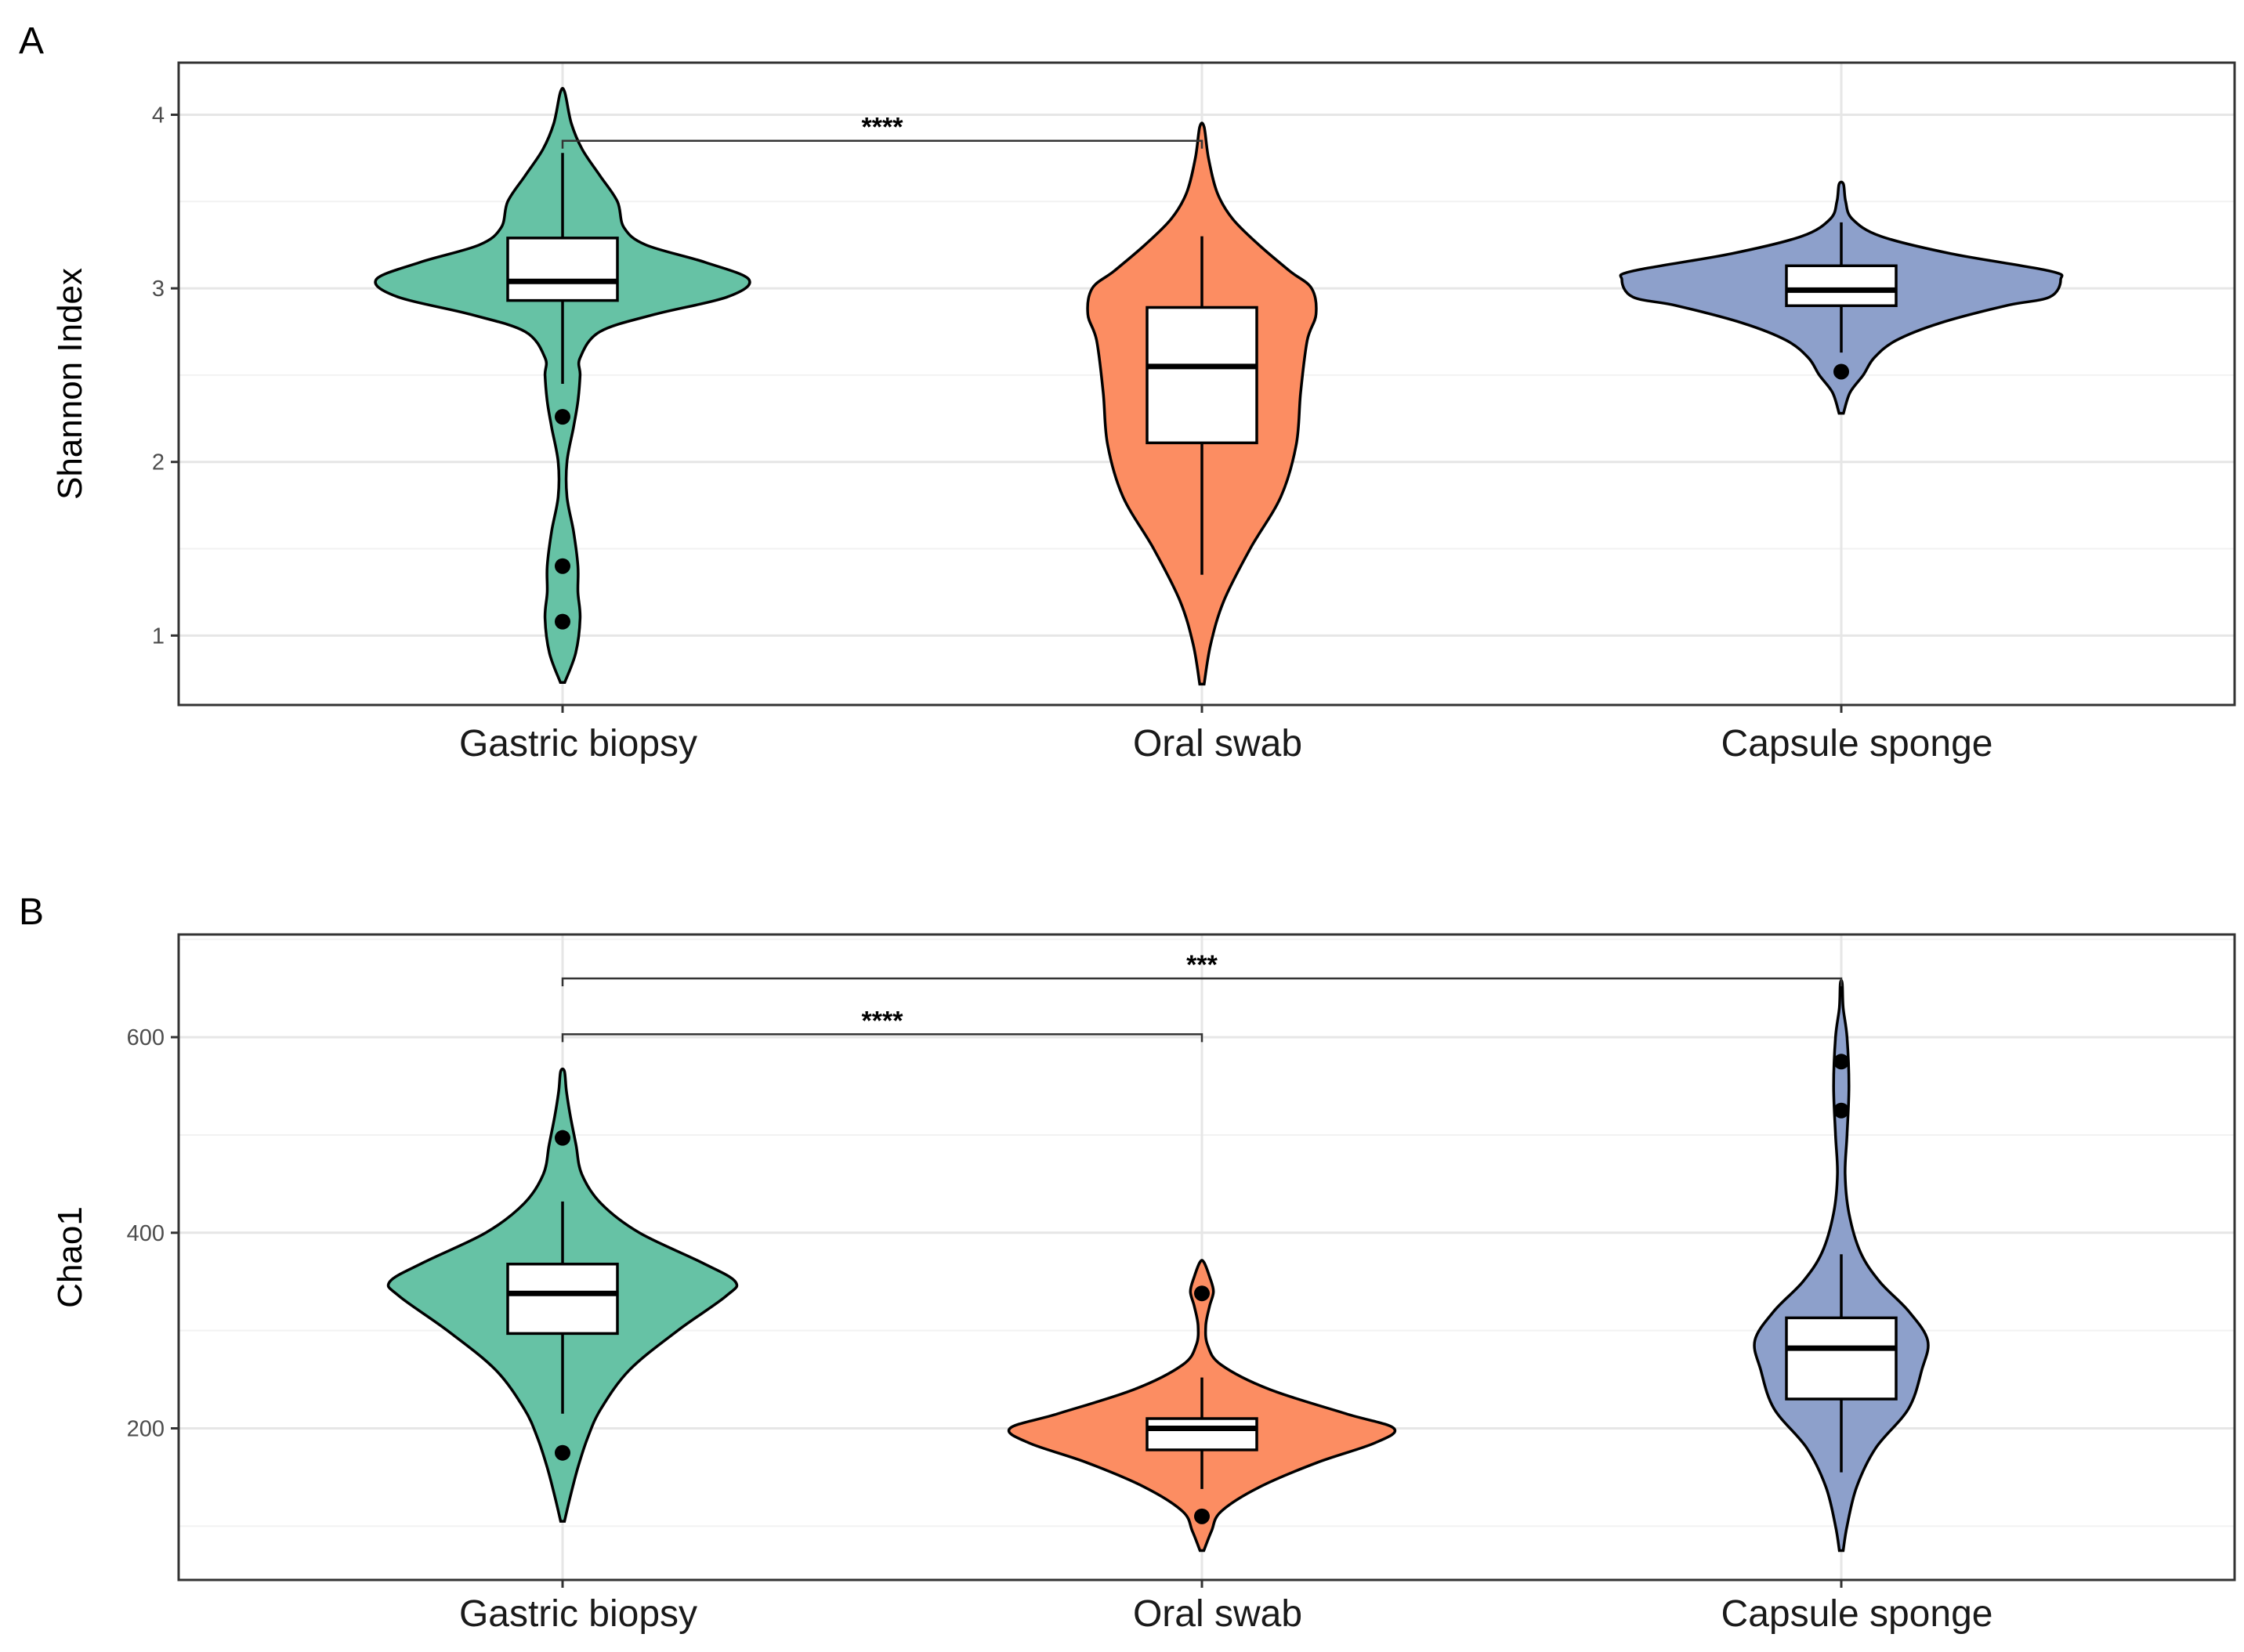 The width and height of the screenshot is (2244, 1652). I want to click on y-tick-label: 200, so click(146, 1428).